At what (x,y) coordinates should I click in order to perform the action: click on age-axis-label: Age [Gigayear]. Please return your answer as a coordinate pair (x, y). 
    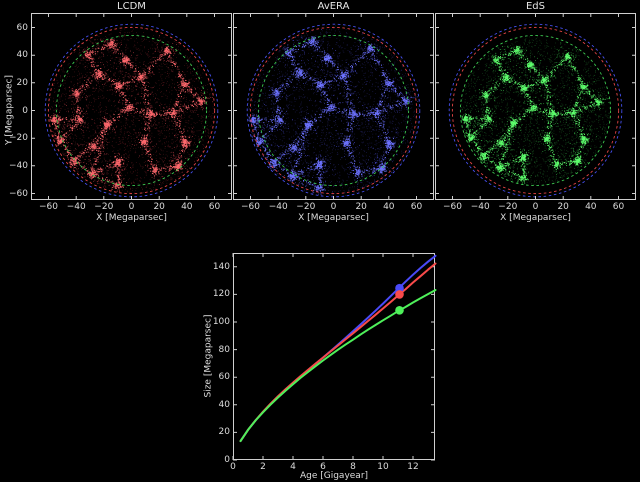
    Looking at the image, I should click on (334, 476).